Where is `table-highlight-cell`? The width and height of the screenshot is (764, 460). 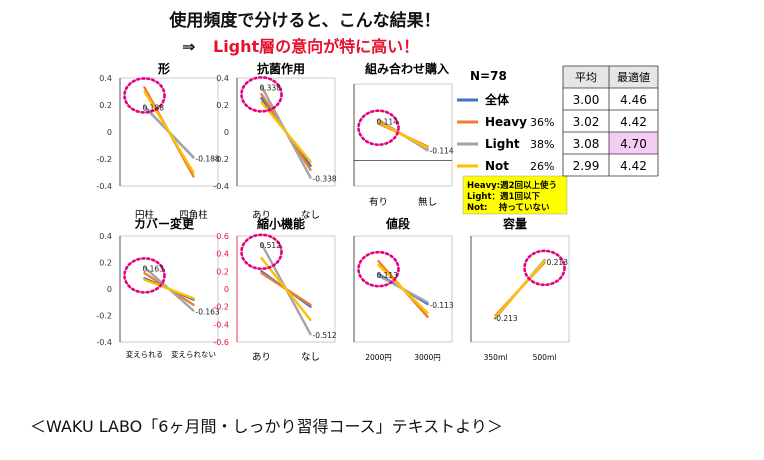 table-highlight-cell is located at coordinates (633, 143).